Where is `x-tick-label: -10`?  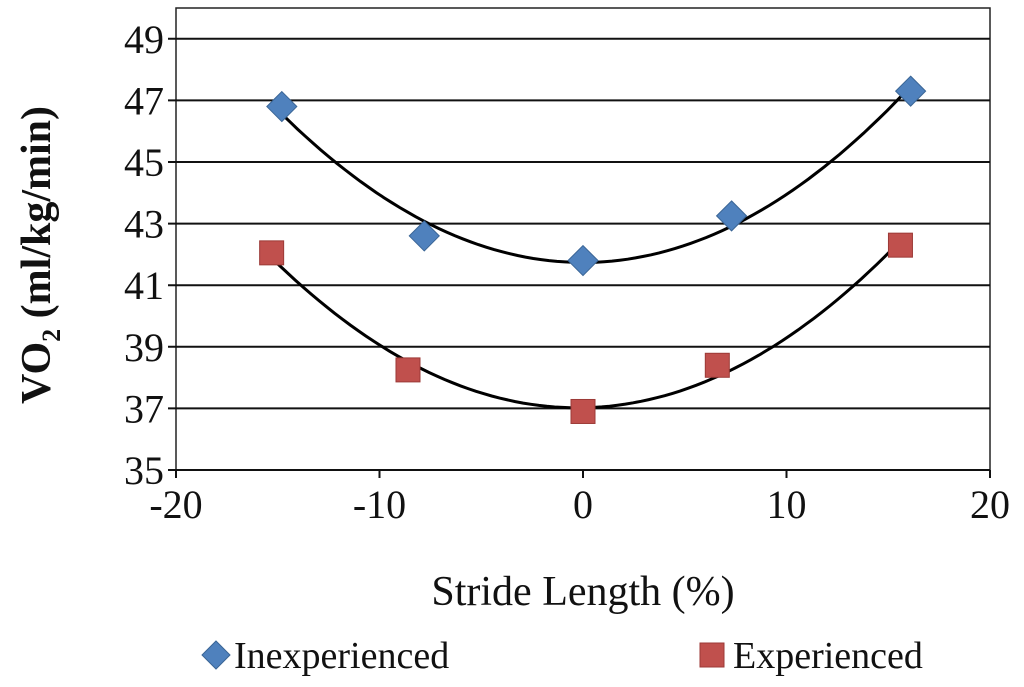 x-tick-label: -10 is located at coordinates (379, 504).